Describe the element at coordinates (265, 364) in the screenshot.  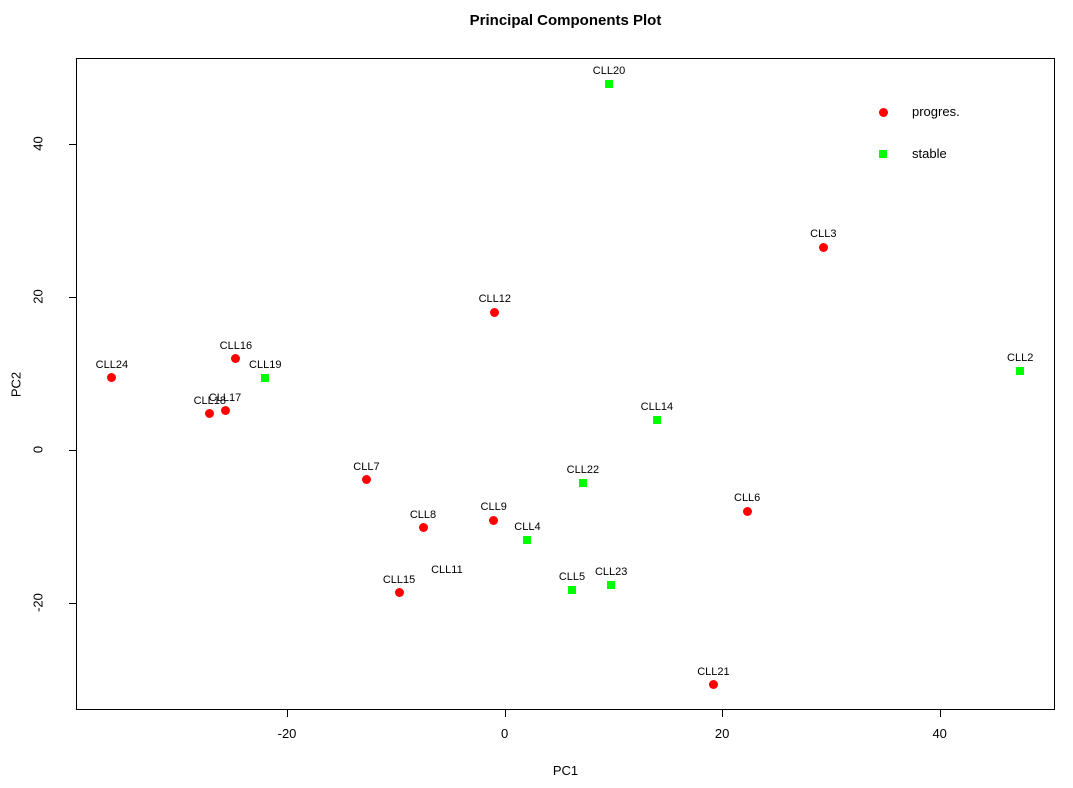
I see `point-label: CLL19` at that location.